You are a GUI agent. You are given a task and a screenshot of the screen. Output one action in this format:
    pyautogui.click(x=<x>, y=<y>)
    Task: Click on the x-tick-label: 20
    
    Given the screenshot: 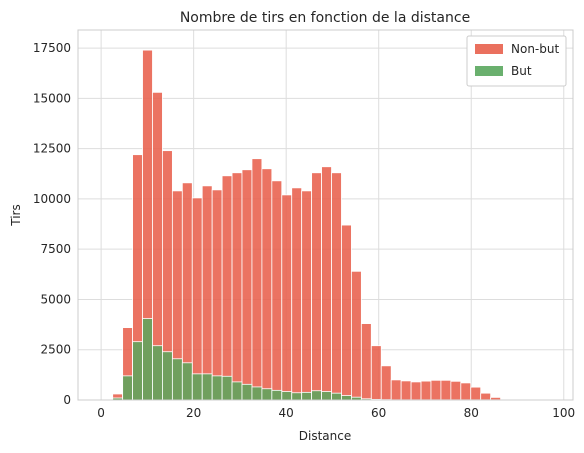 What is the action you would take?
    pyautogui.click(x=193, y=413)
    